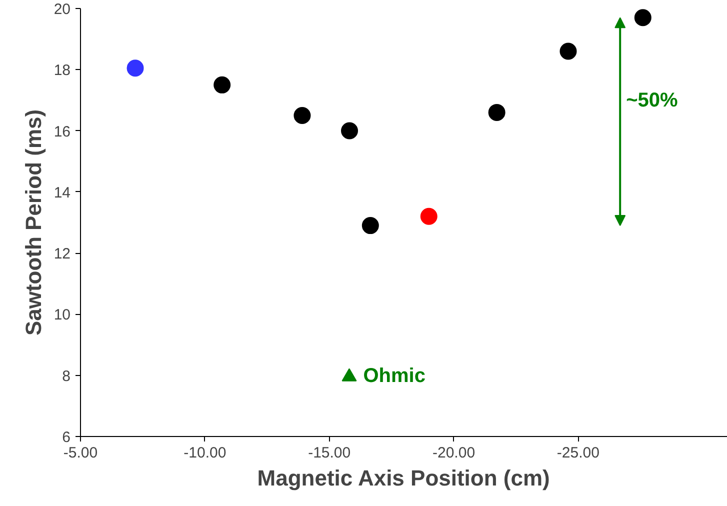 This screenshot has height=506, width=727. Describe the element at coordinates (62, 131) in the screenshot. I see `y-tick-label: 16` at that location.